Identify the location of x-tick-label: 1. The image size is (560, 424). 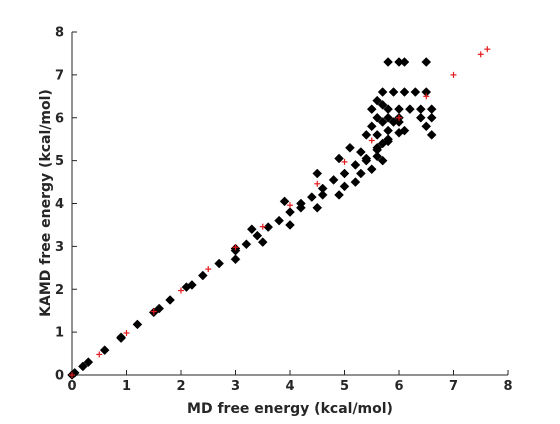
(126, 386).